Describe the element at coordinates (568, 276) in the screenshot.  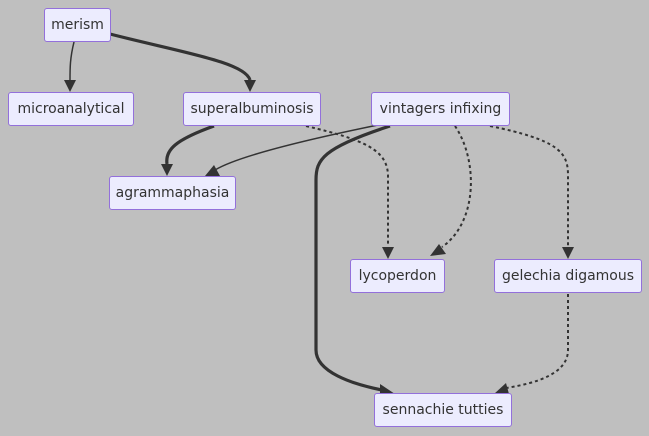
I see `node-gelechia-digamous: gelechia digamous` at that location.